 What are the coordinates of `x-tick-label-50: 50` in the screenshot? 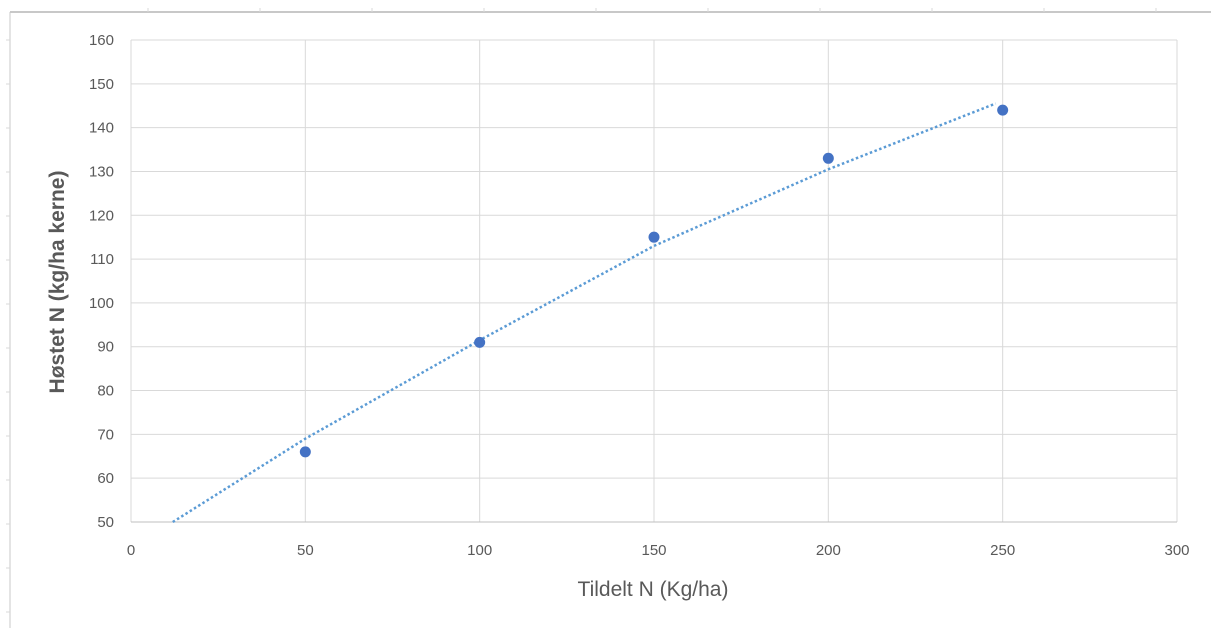 It's located at (305, 550).